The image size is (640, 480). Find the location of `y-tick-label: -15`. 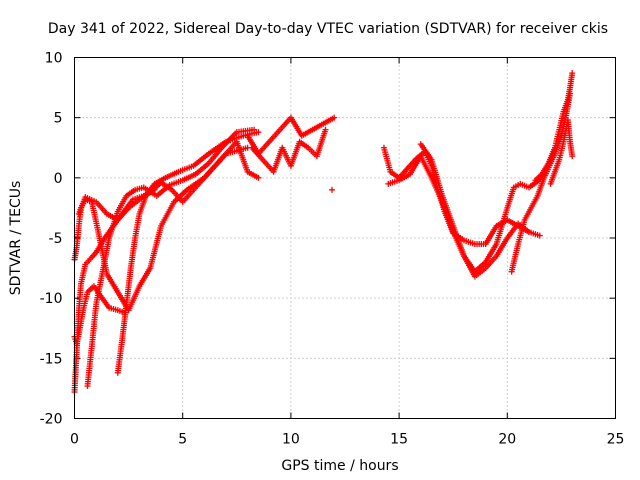

y-tick-label: -15 is located at coordinates (51, 359).